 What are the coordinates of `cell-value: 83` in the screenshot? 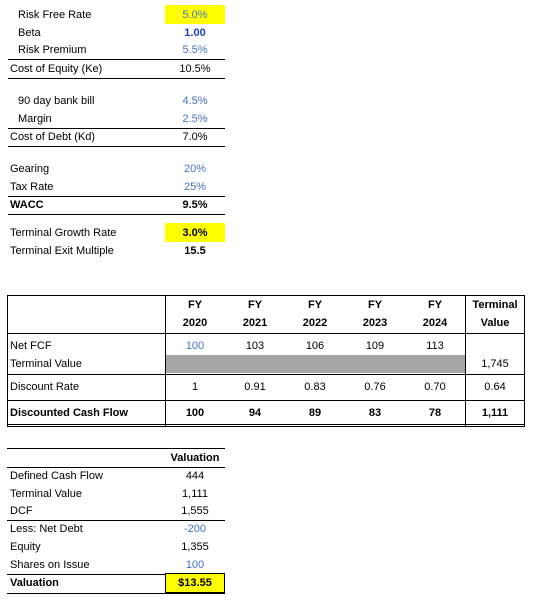 It's located at (375, 413).